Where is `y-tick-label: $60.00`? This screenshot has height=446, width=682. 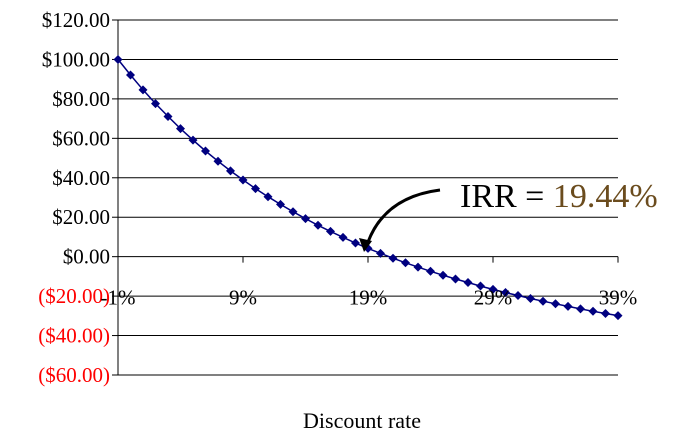 y-tick-label: $60.00 is located at coordinates (81, 138).